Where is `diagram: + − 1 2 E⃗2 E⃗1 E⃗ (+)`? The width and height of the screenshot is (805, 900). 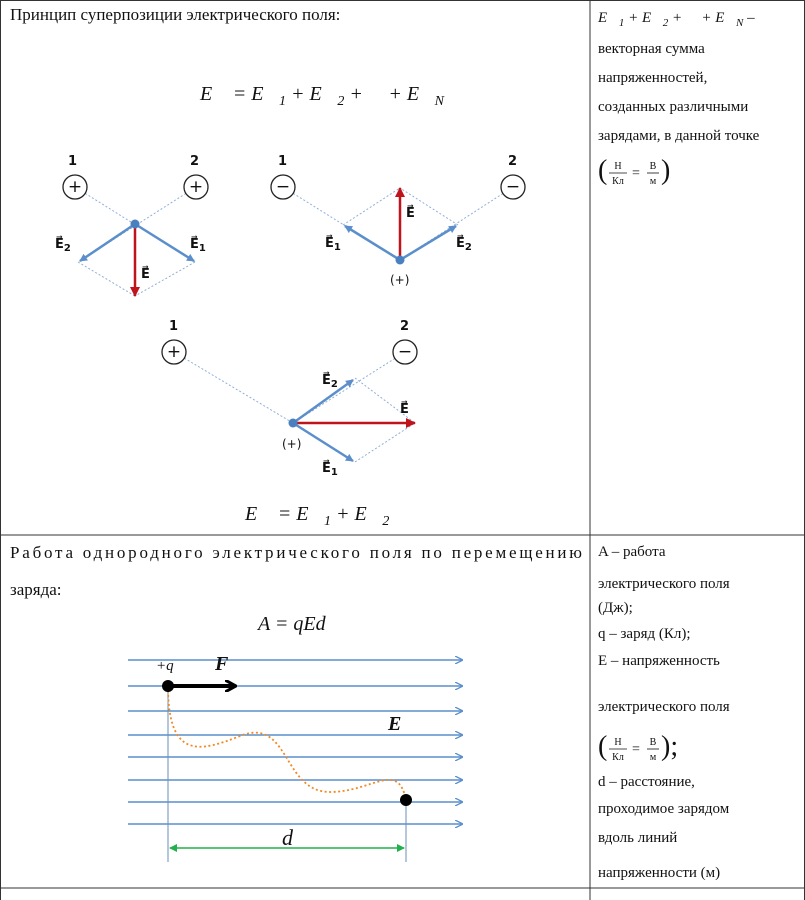
diagram: + − 1 2 E⃗2 E⃗1 E⃗ (+) is located at coordinates (289, 398).